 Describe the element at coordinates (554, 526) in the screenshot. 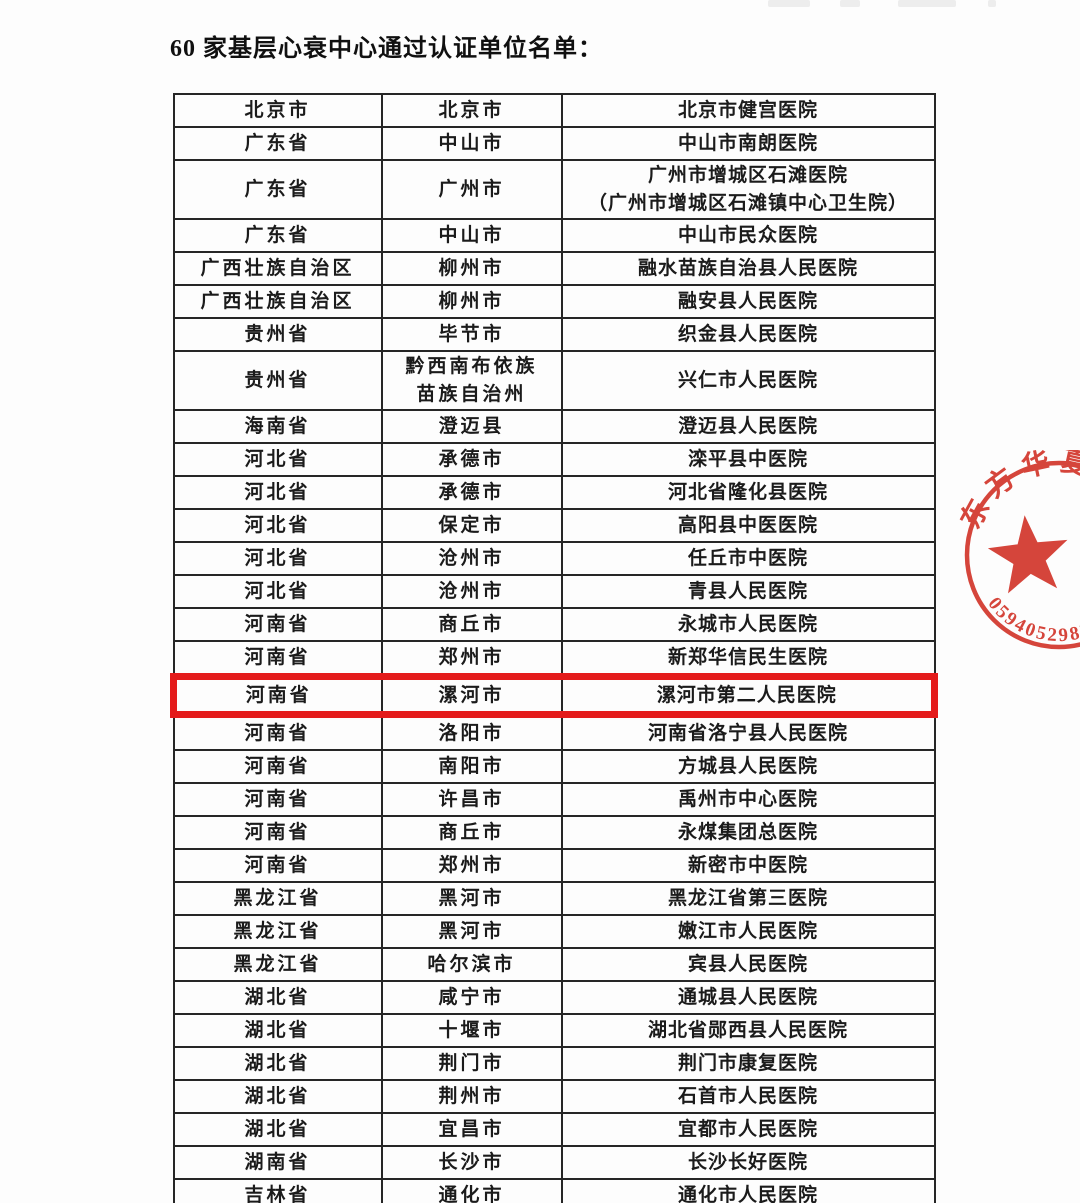

I see `table-row: 河北省 保定市 高阳县中医医院` at that location.